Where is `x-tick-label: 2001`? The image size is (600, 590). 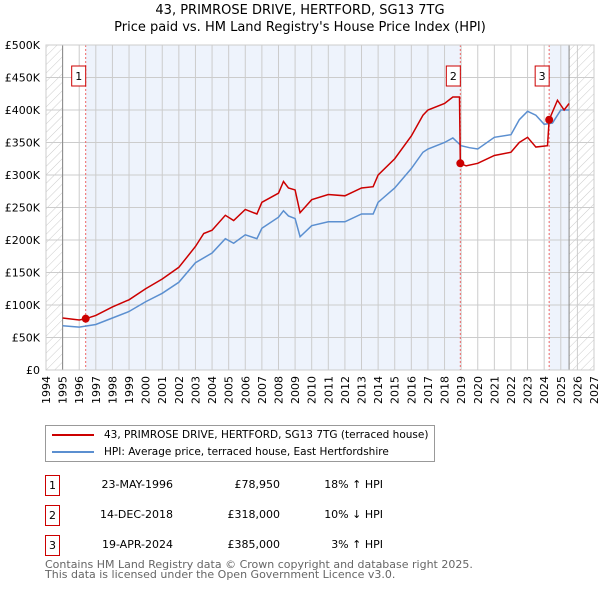
x-tick-label: 2001 is located at coordinates (162, 390).